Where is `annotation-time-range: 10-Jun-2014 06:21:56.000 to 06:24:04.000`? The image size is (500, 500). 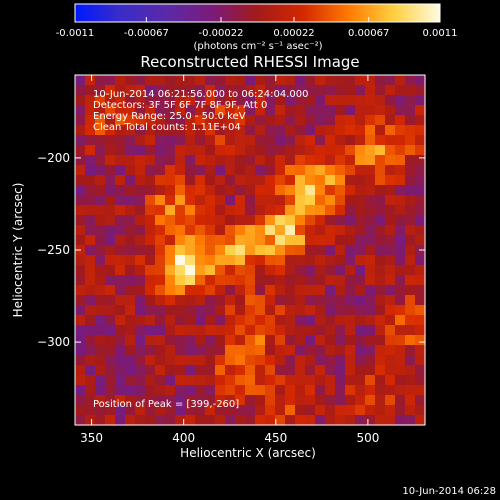
annotation-time-range: 10-Jun-2014 06:21:56.000 to 06:24:04.000 is located at coordinates (201, 94).